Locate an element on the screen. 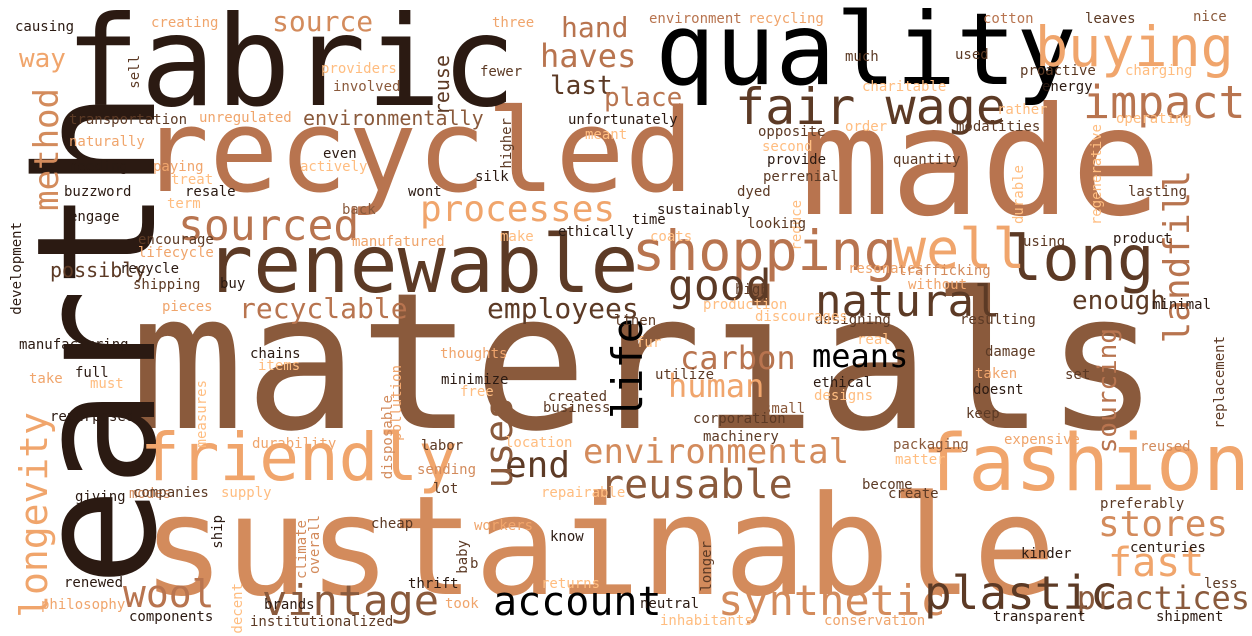  word-corporation: corporation is located at coordinates (739, 419).